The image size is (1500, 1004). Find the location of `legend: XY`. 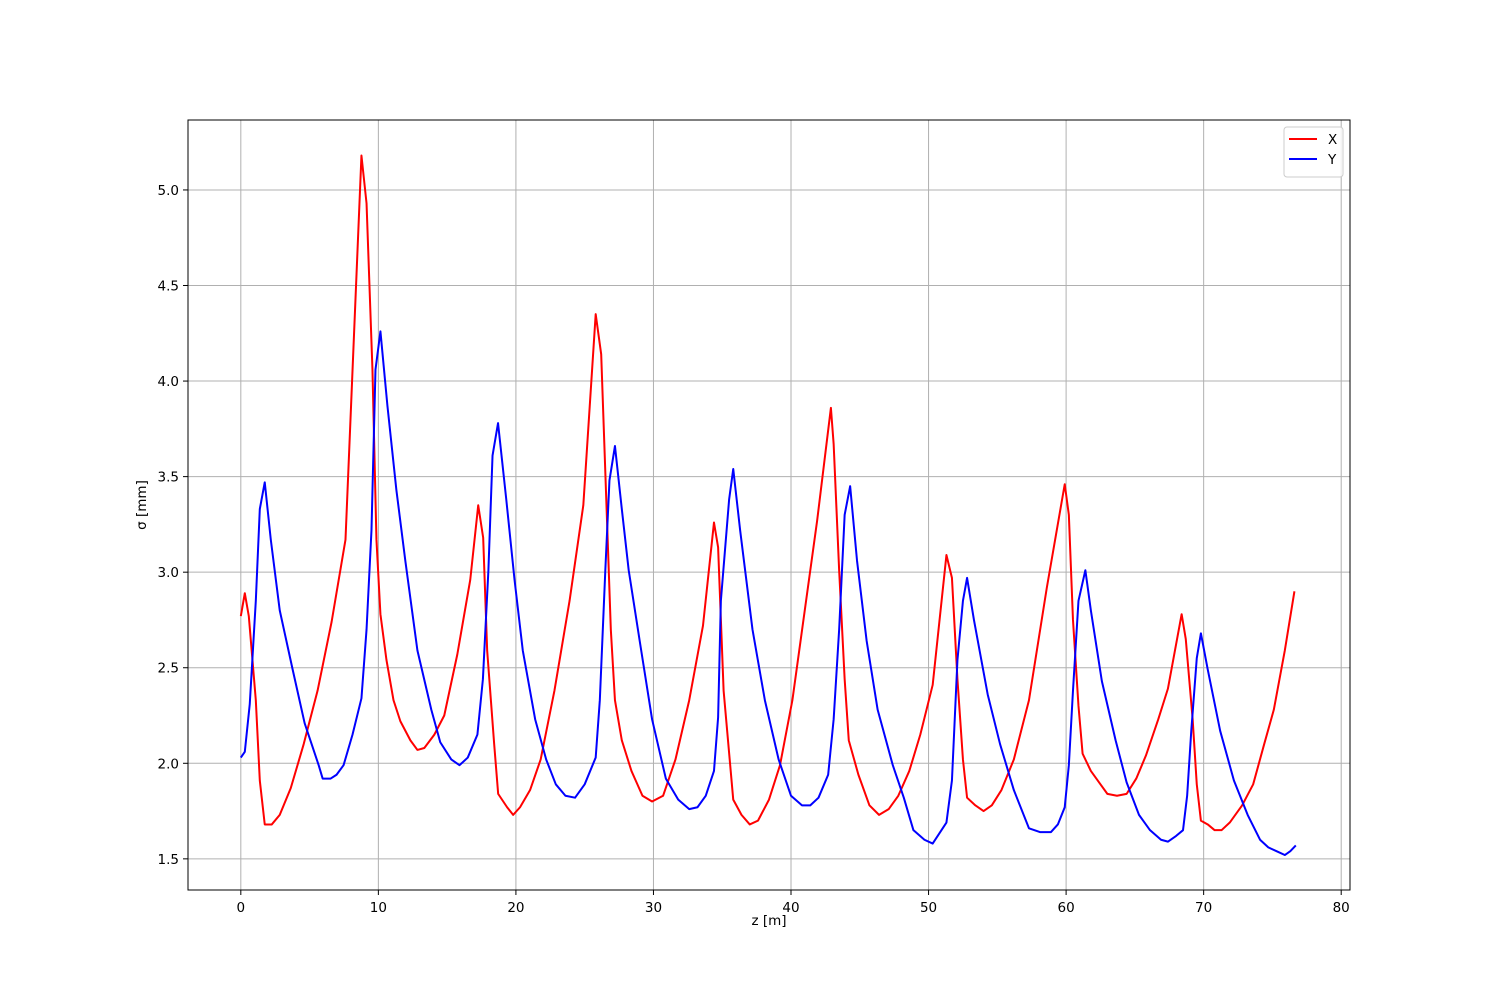

legend: XY is located at coordinates (1313, 152).